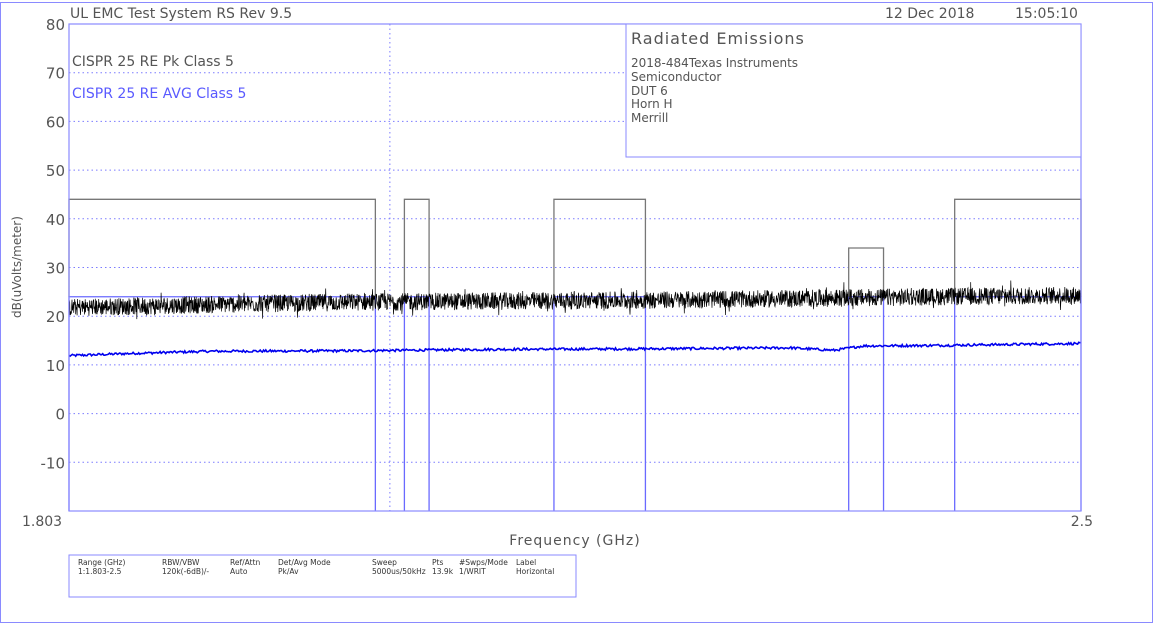 The height and width of the screenshot is (624, 1155). Describe the element at coordinates (652, 104) in the screenshot. I see `info-line: Horn H` at that location.